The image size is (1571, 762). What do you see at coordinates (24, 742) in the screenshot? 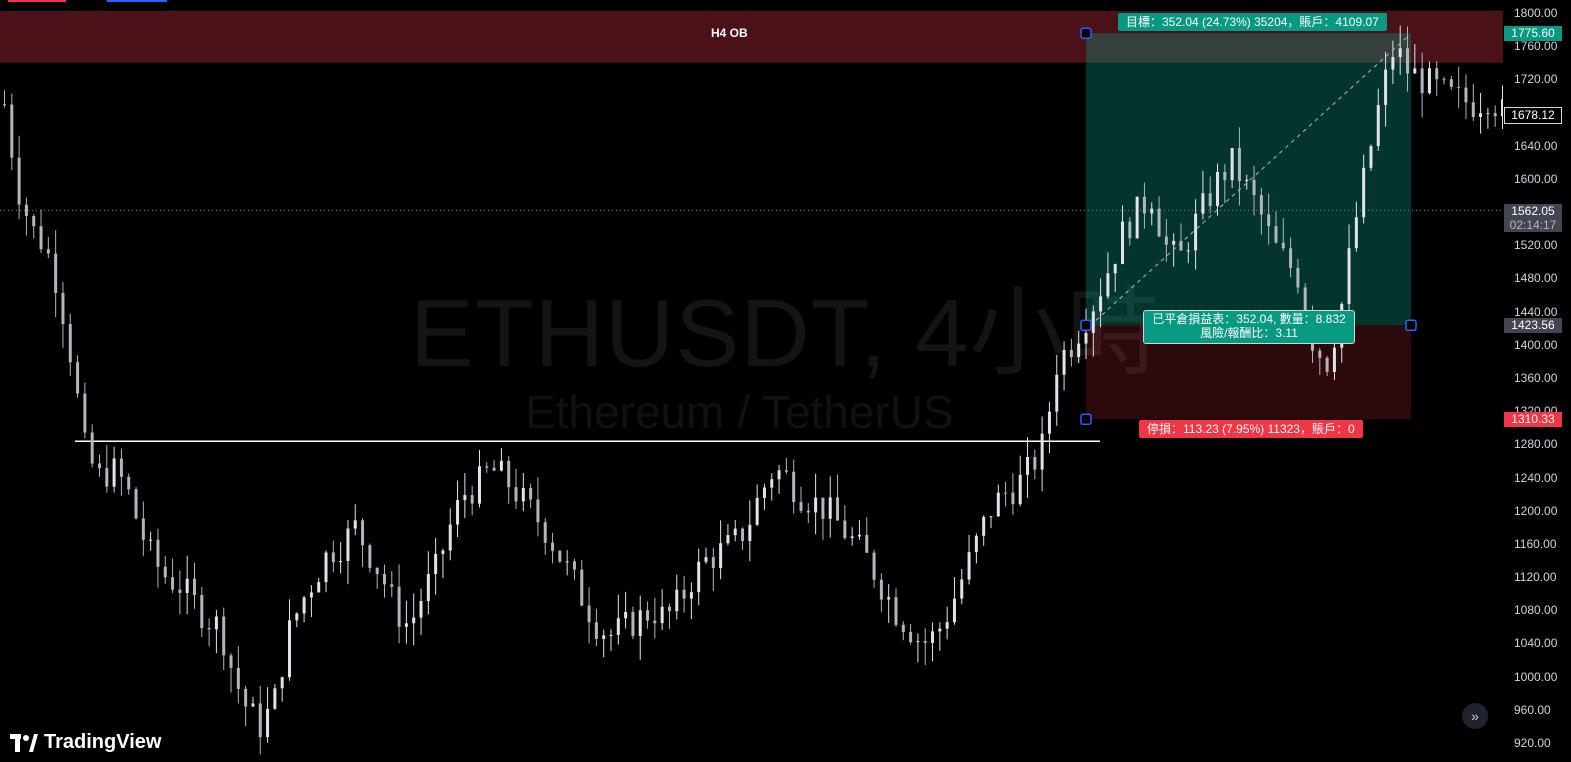
I see `tradingview-logo-icon` at bounding box center [24, 742].